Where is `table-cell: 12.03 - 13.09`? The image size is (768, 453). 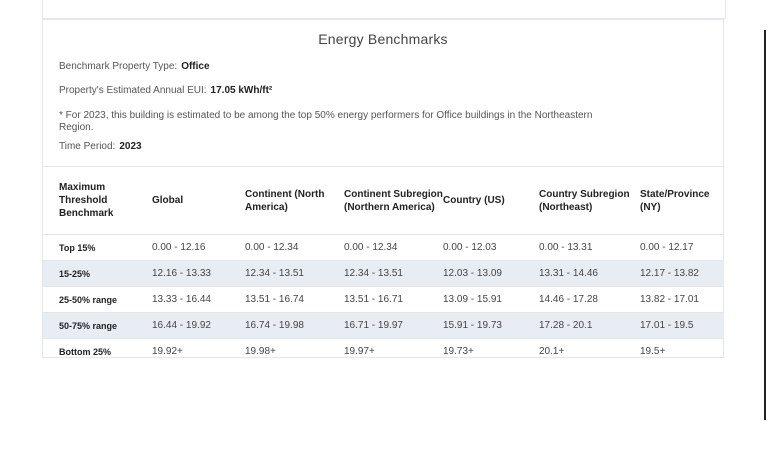 table-cell: 12.03 - 13.09 is located at coordinates (491, 273).